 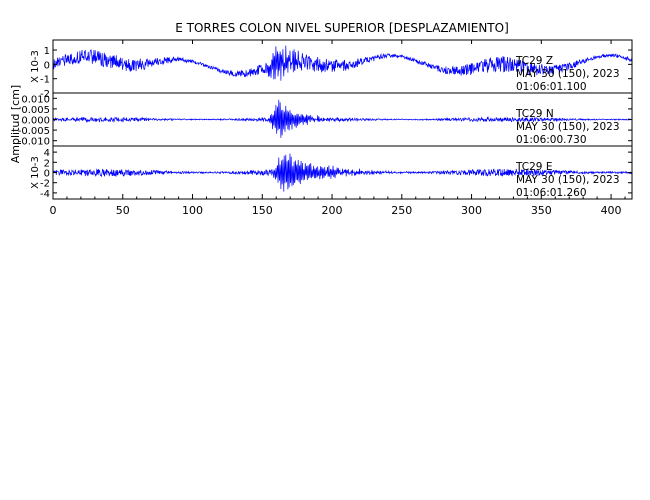 I want to click on y-tick-label: 0.000, so click(x=35, y=121).